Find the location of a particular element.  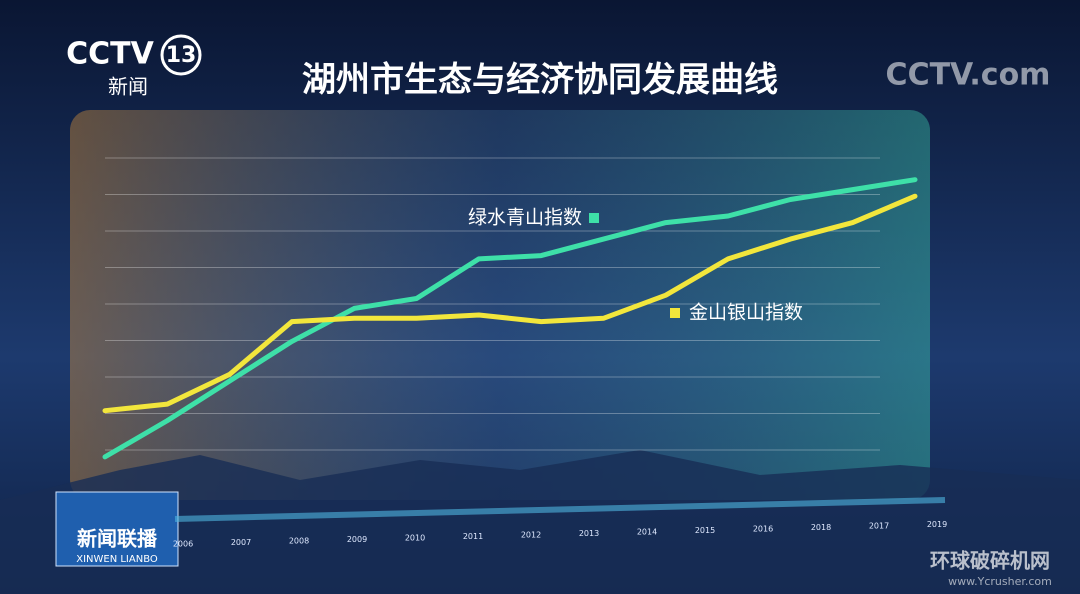

x-tick-label: 2006 is located at coordinates (183, 544).